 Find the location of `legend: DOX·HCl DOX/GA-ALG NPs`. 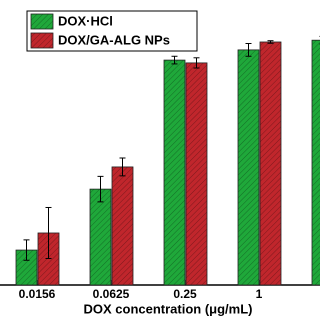

legend: DOX·HCl DOX/GA-ALG NPs is located at coordinates (112, 31).